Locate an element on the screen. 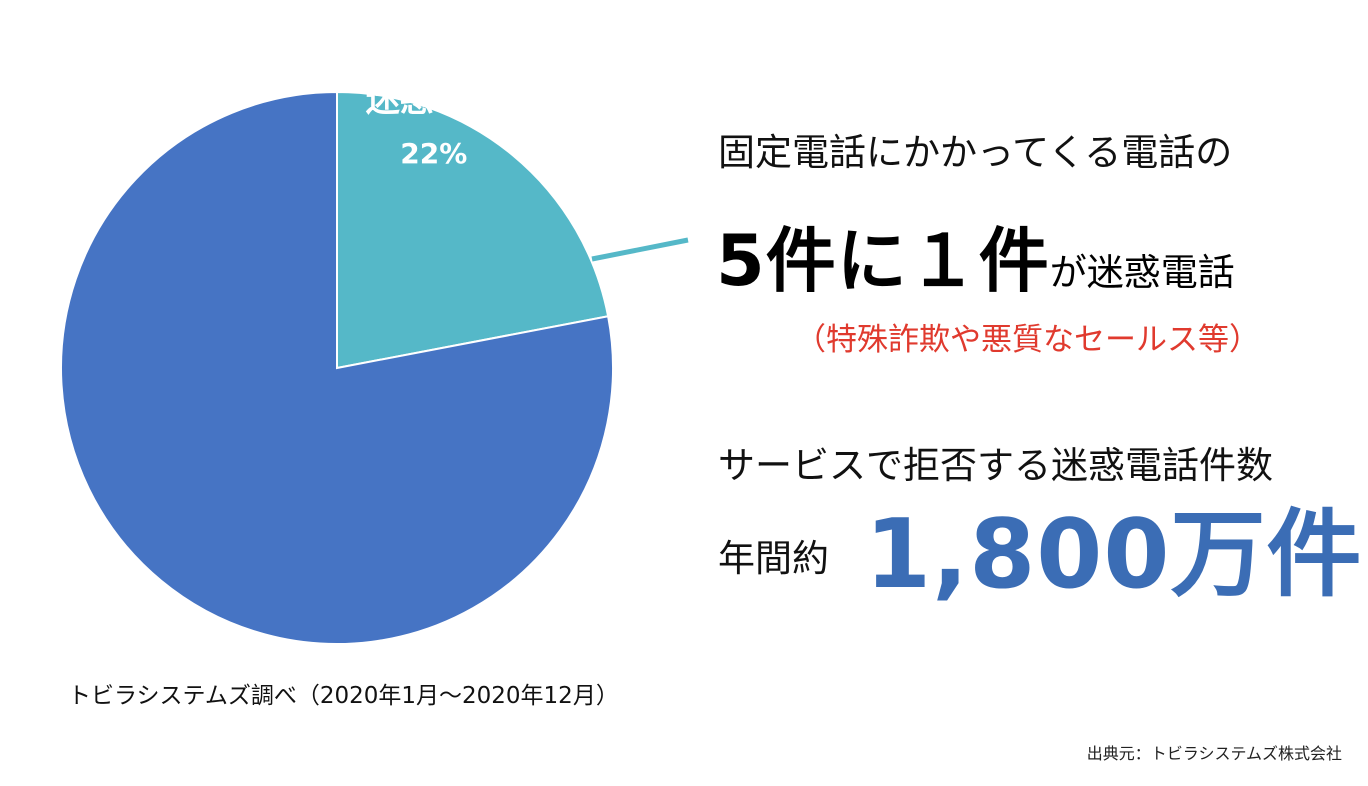 Image resolution: width=1368 pixels, height=786 pixels. slice-value-label-0: 22% is located at coordinates (433, 153).